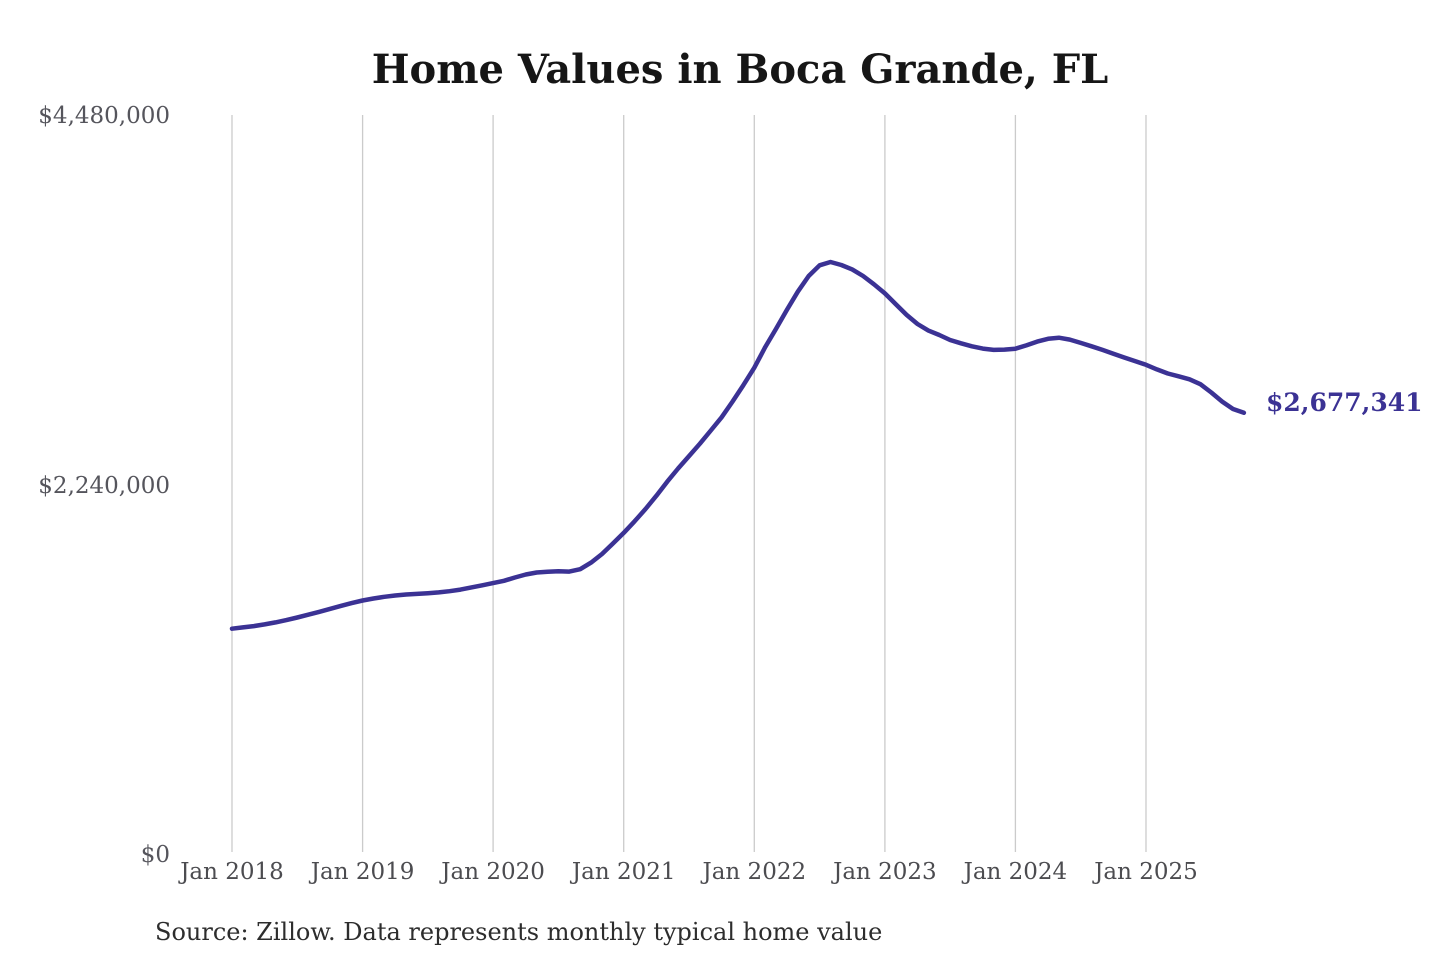 The image size is (1440, 960). I want to click on y-tick-label: $4,480,000, so click(104, 116).